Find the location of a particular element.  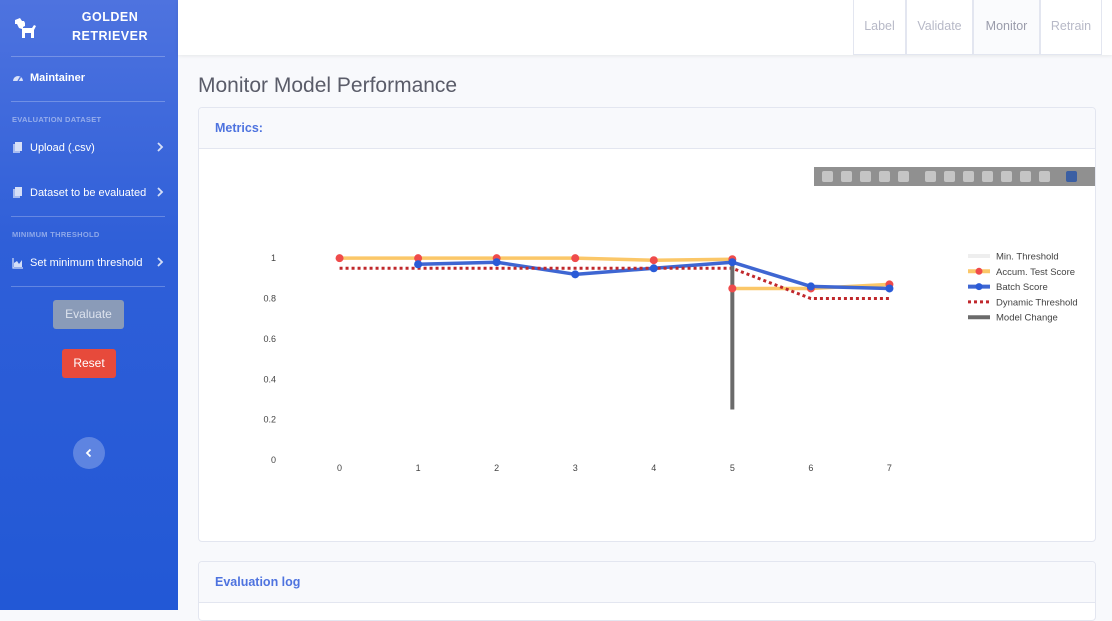

lasso-icon is located at coordinates (903, 176).